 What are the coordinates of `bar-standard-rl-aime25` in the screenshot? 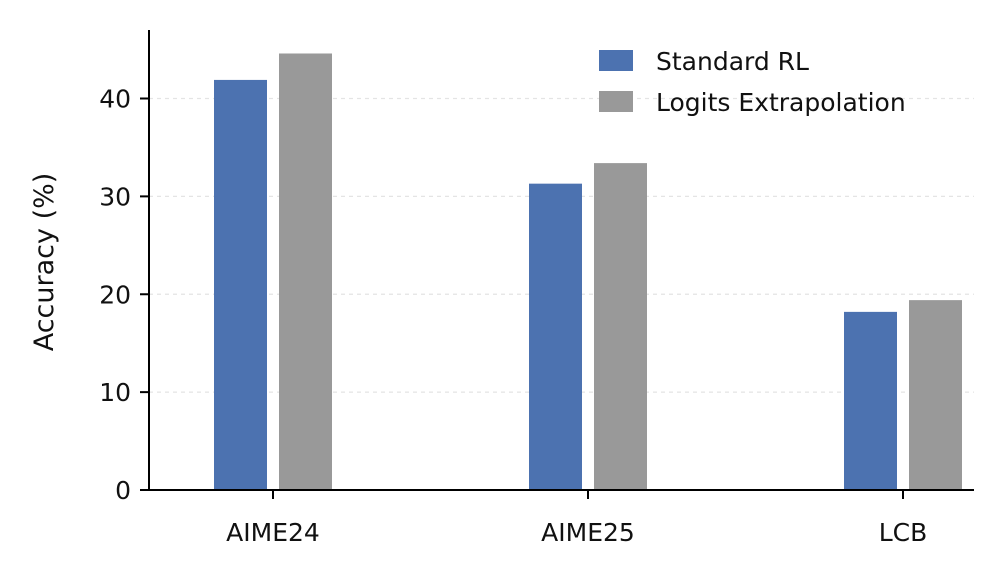 It's located at (555, 336).